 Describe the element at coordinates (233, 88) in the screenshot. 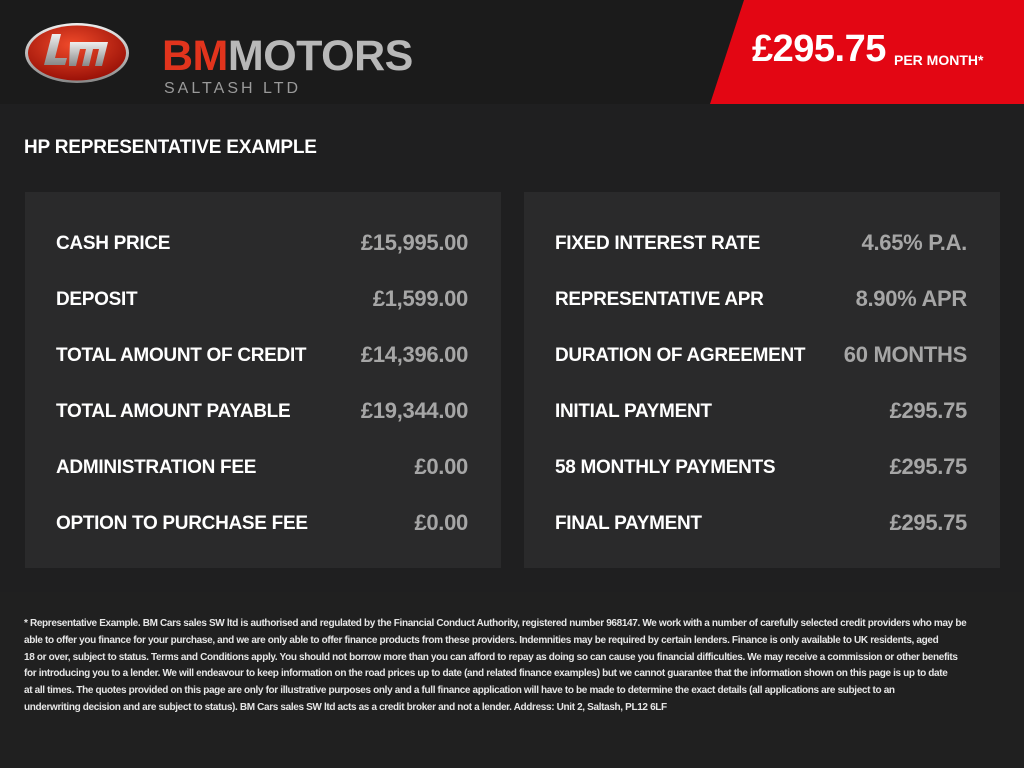

I see `brand-subtitle: SALTASH LTD` at that location.